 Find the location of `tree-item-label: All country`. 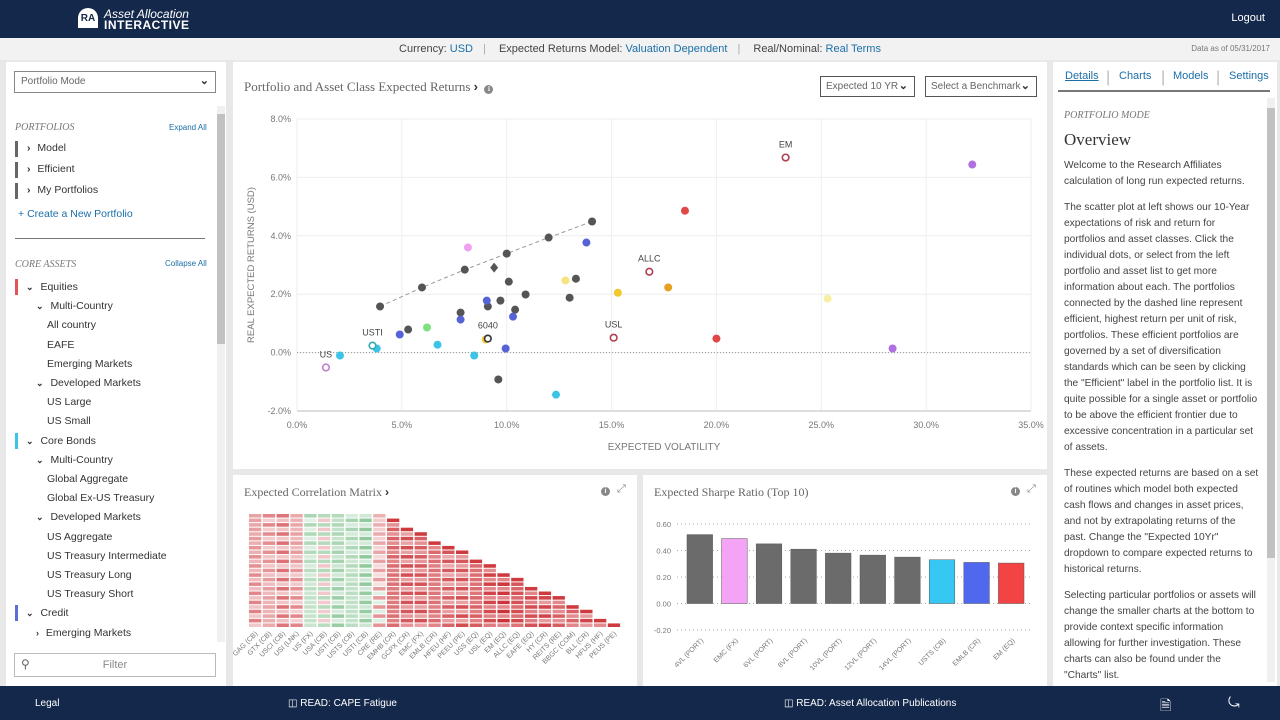

tree-item-label: All country is located at coordinates (72, 325).